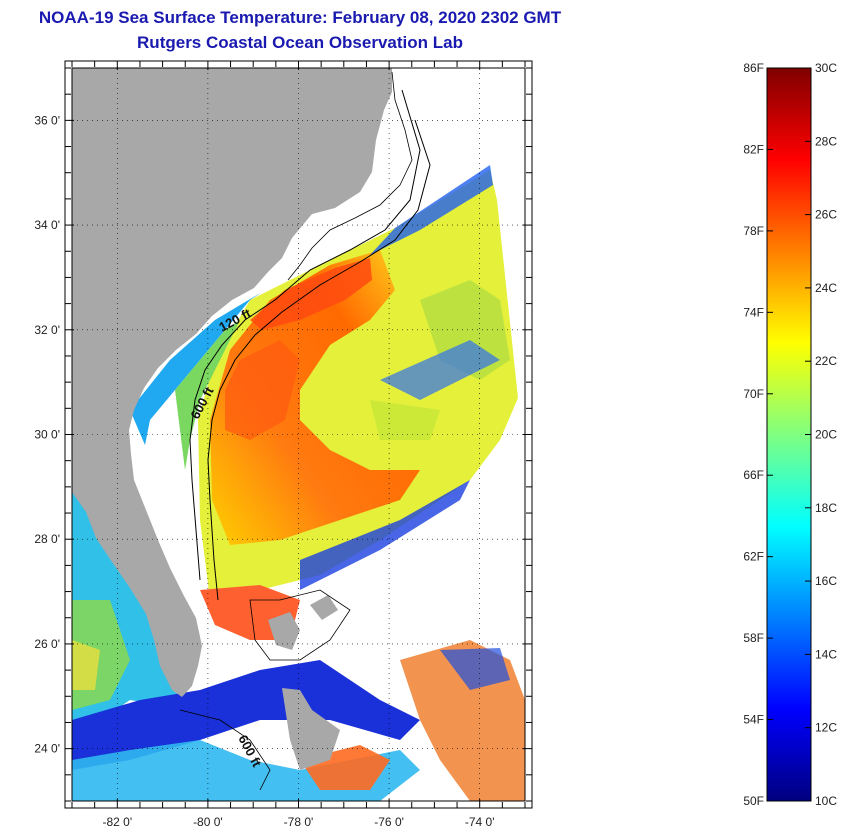  I want to click on lon-tick-label: -74 0', so click(480, 822).